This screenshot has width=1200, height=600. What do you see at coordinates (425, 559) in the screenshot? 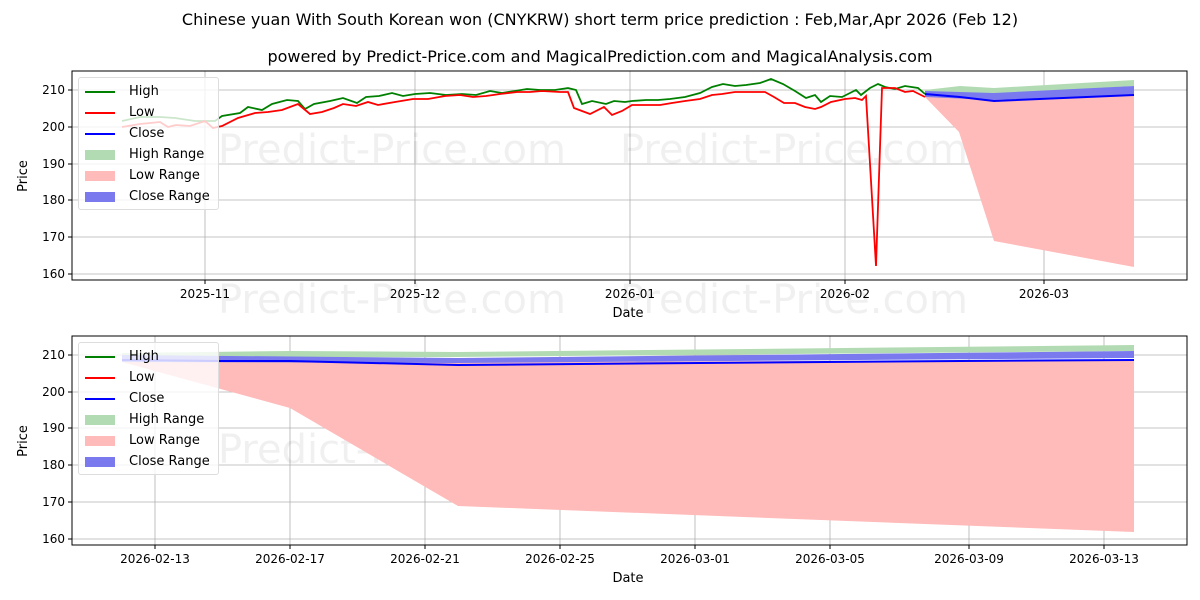
I see `x-tick-label: 2026-02-21` at bounding box center [425, 559].